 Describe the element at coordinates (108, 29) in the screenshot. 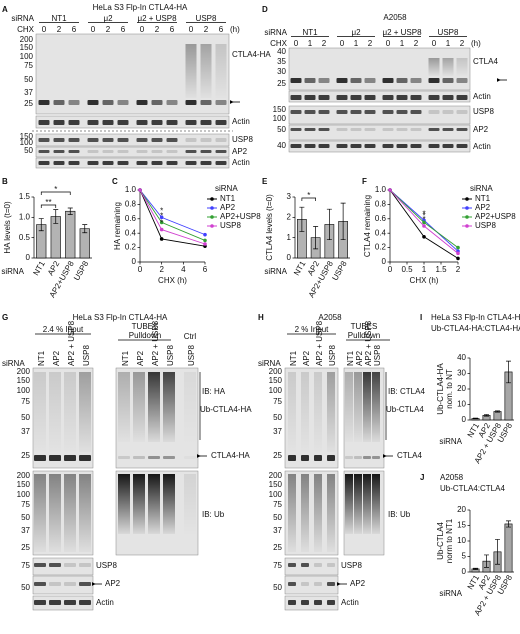

I see `lane-label: 2` at that location.